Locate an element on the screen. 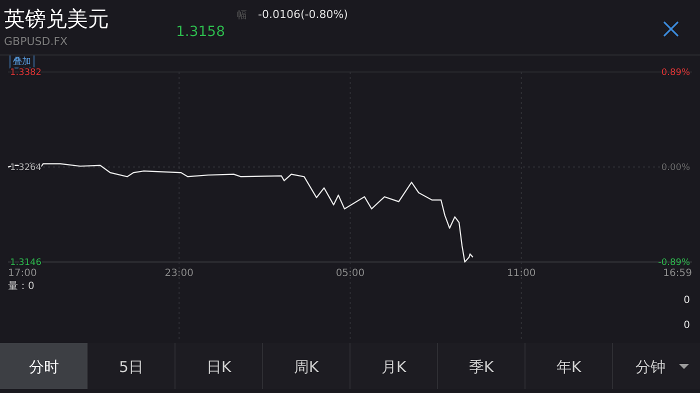  x-tick-label: 17:00 is located at coordinates (22, 273).